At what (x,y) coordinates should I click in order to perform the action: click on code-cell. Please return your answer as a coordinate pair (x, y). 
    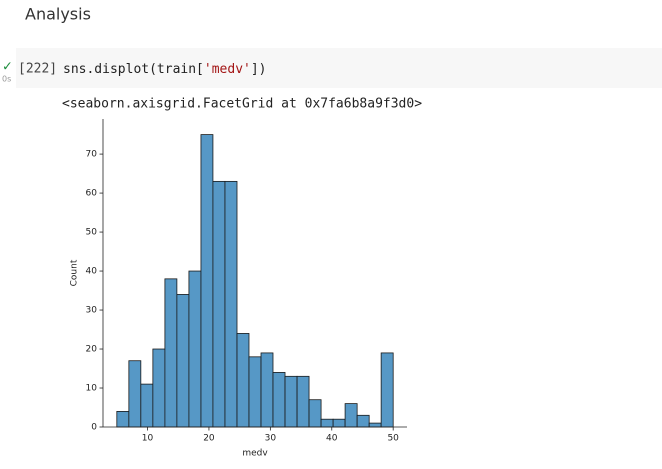
    Looking at the image, I should click on (339, 68).